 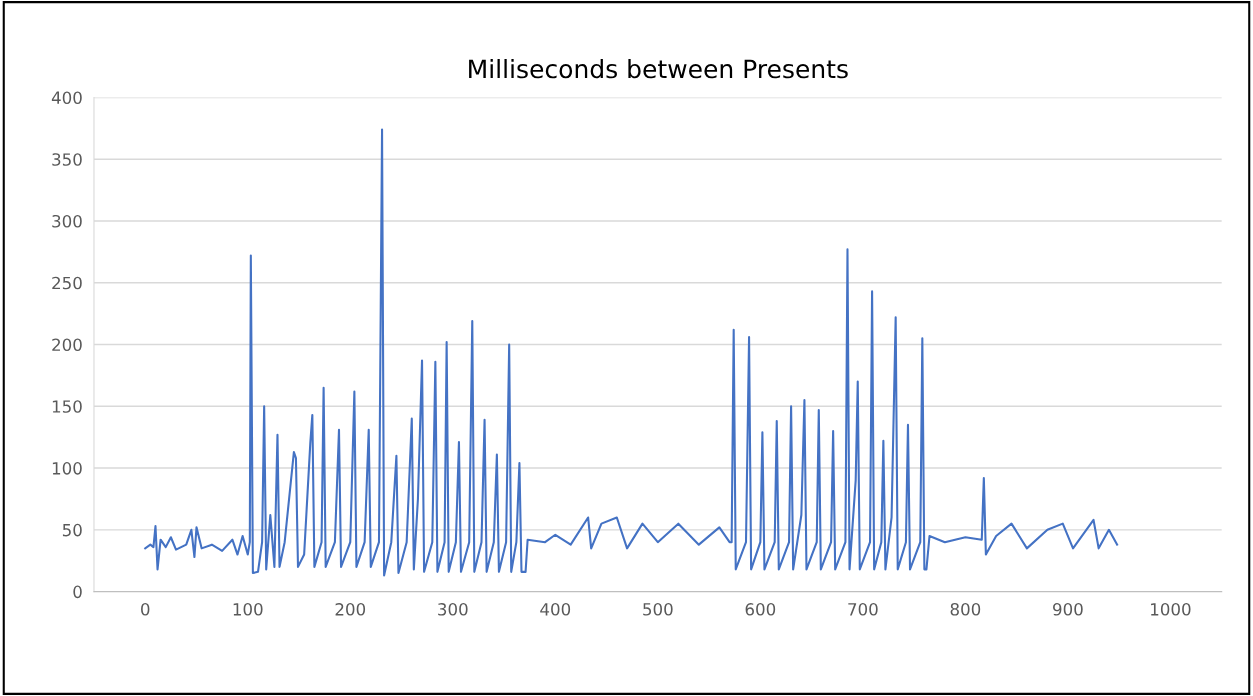 What do you see at coordinates (66, 98) in the screenshot?
I see `y-tick-label: 400` at bounding box center [66, 98].